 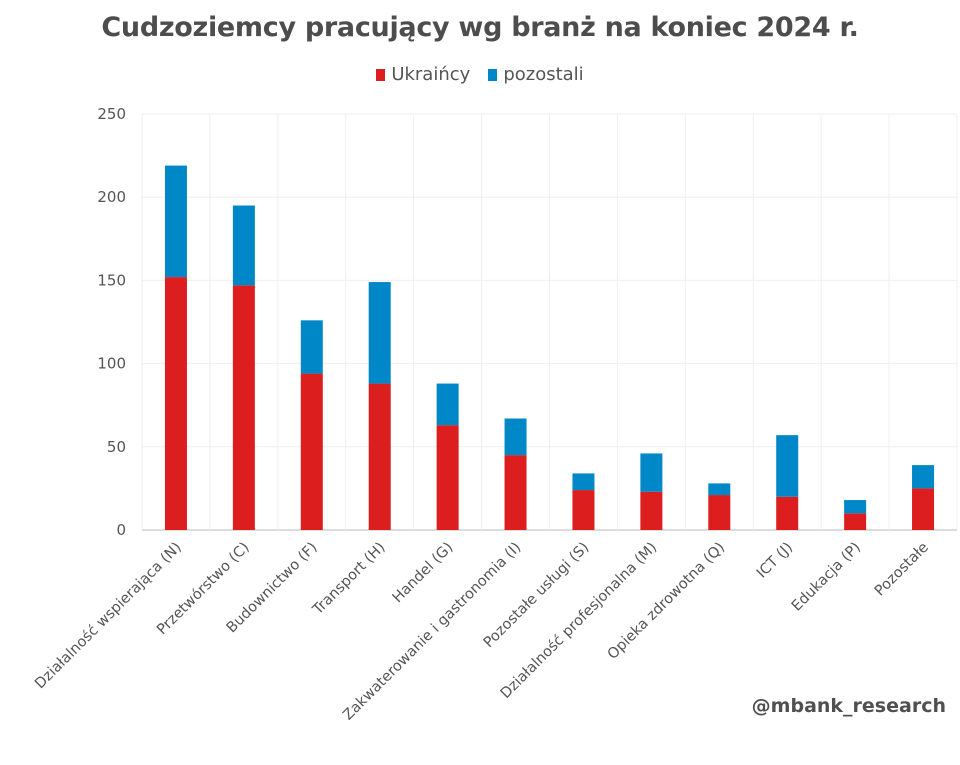 I want to click on legend-label-ukraincy: Ukraińcy, so click(x=431, y=74).